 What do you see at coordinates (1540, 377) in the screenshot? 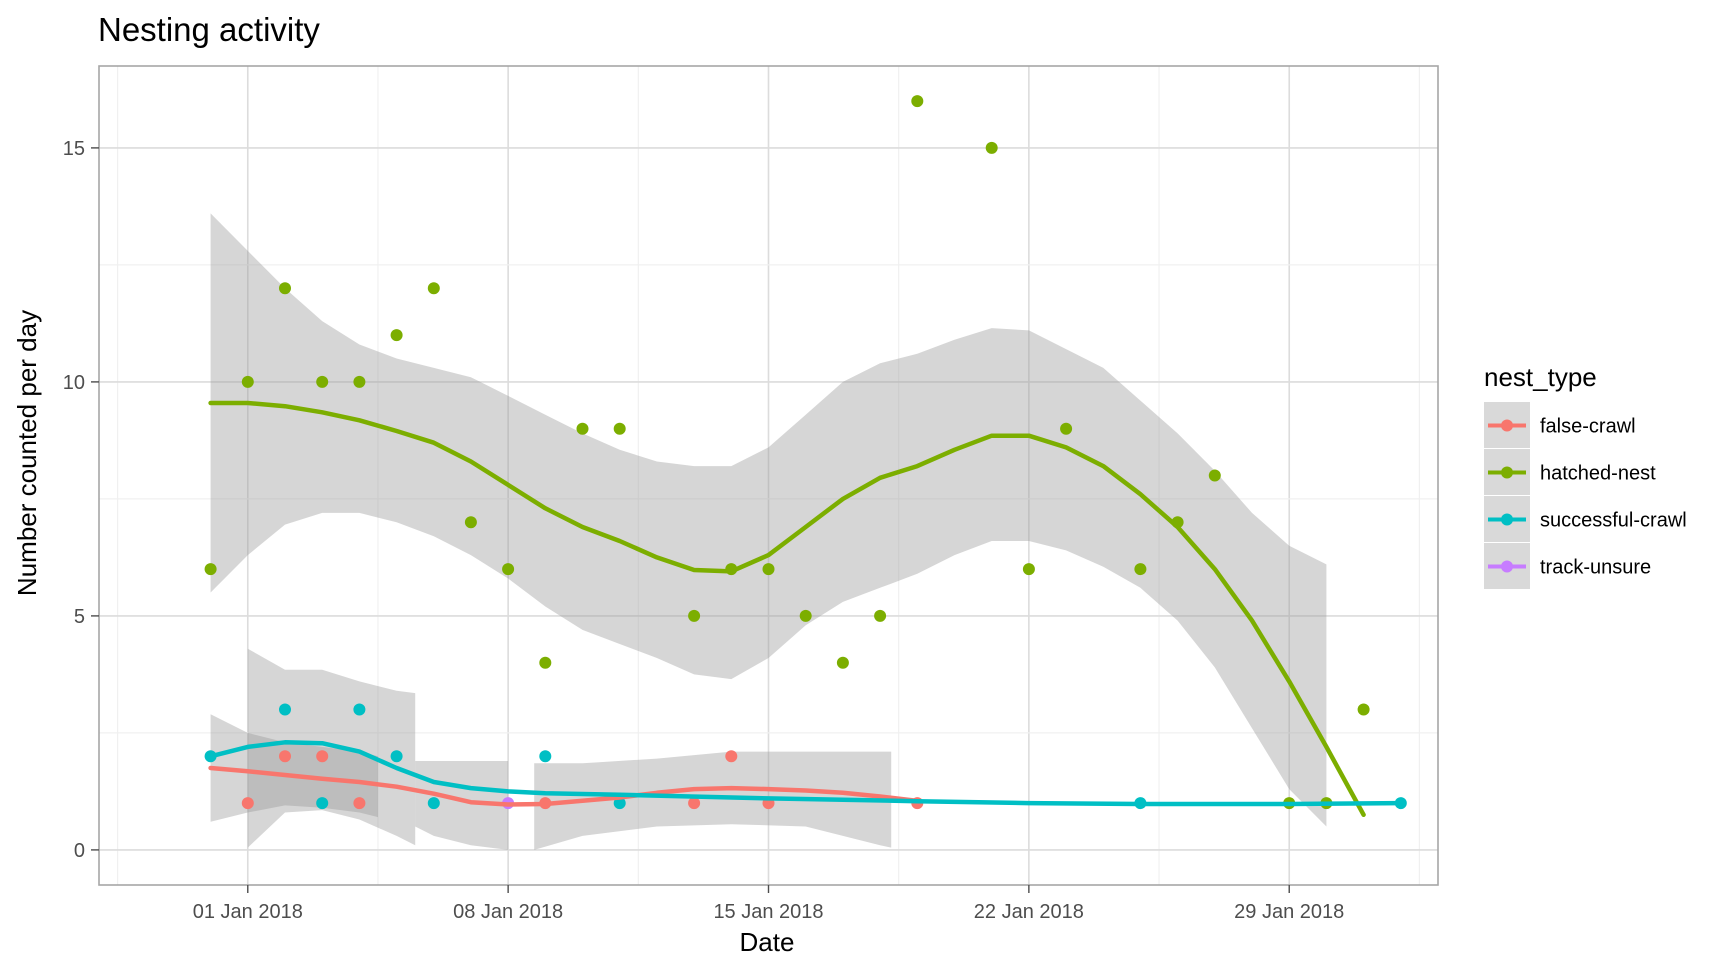
I see `legend-title: nest_type` at bounding box center [1540, 377].